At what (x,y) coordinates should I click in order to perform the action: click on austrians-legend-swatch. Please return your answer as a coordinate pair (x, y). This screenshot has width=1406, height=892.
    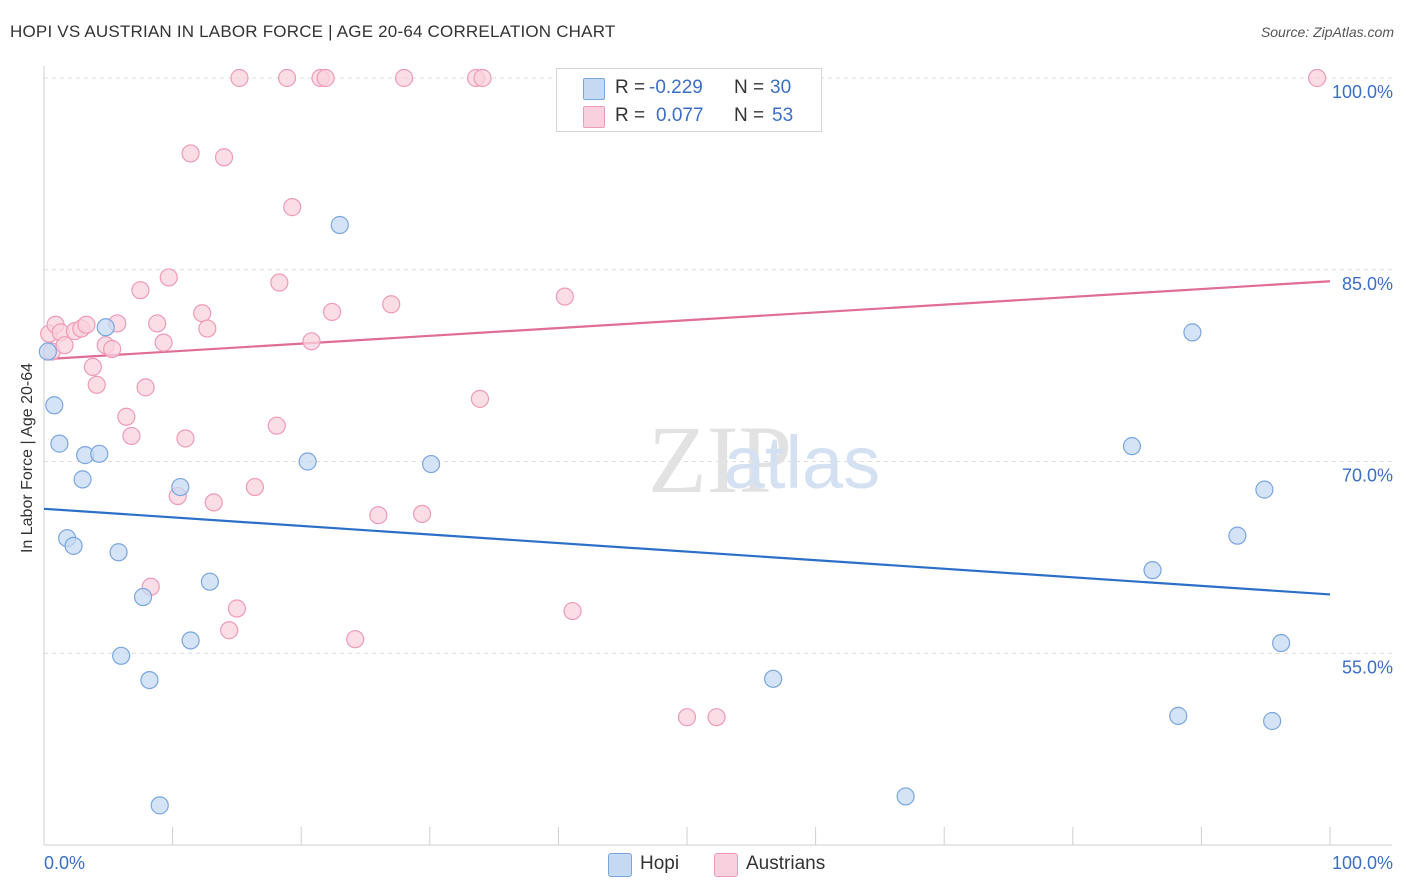
    Looking at the image, I should click on (726, 865).